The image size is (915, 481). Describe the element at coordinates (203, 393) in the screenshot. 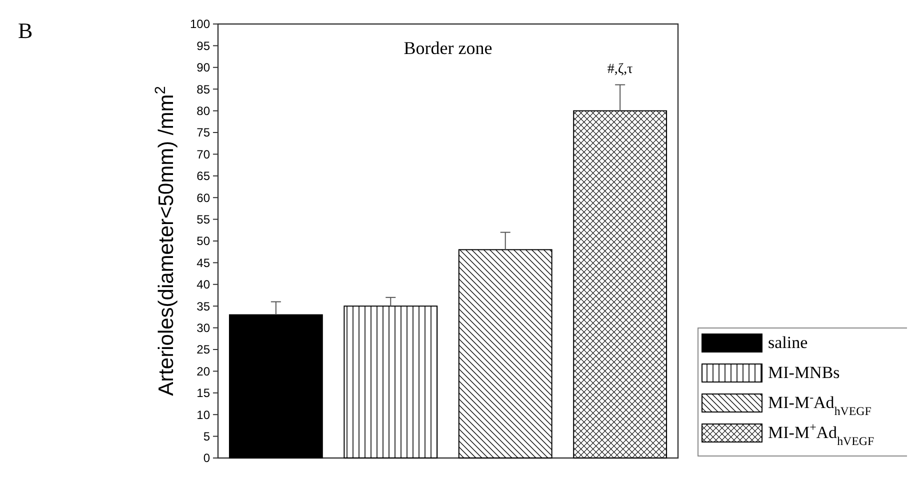

I see `y-tick-label: 15` at that location.